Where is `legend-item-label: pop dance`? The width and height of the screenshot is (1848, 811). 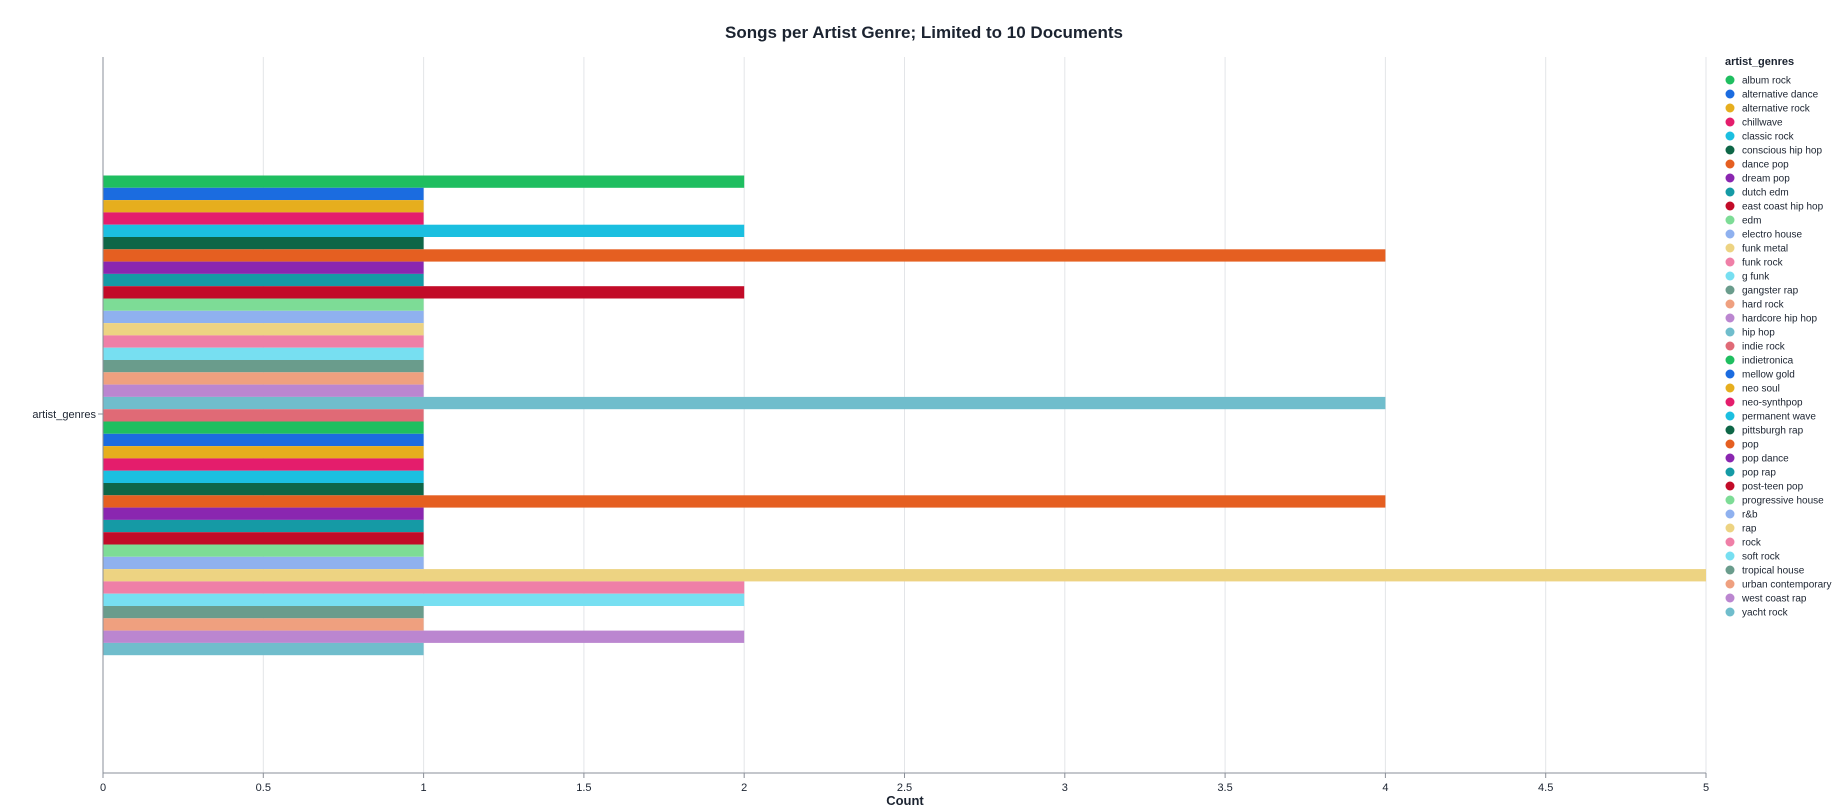
legend-item-label: pop dance is located at coordinates (1765, 459).